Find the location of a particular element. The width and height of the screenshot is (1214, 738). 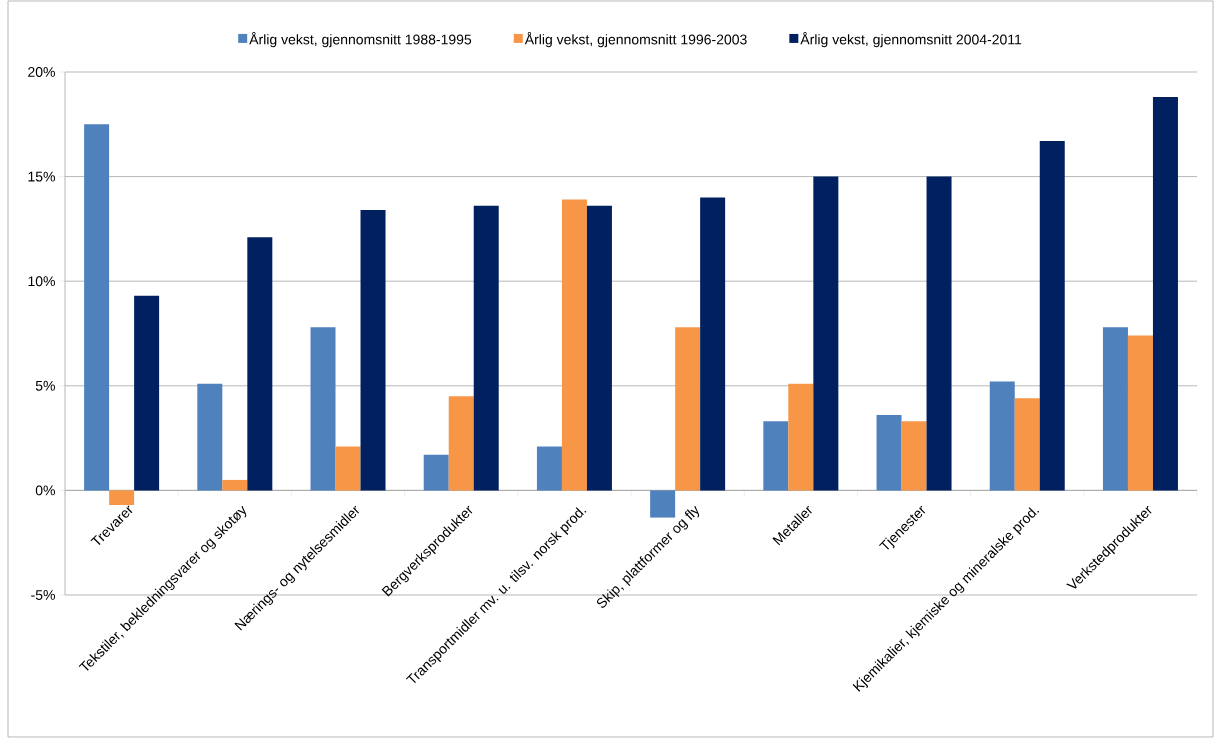

y-tick-label: -5% is located at coordinates (43, 595).